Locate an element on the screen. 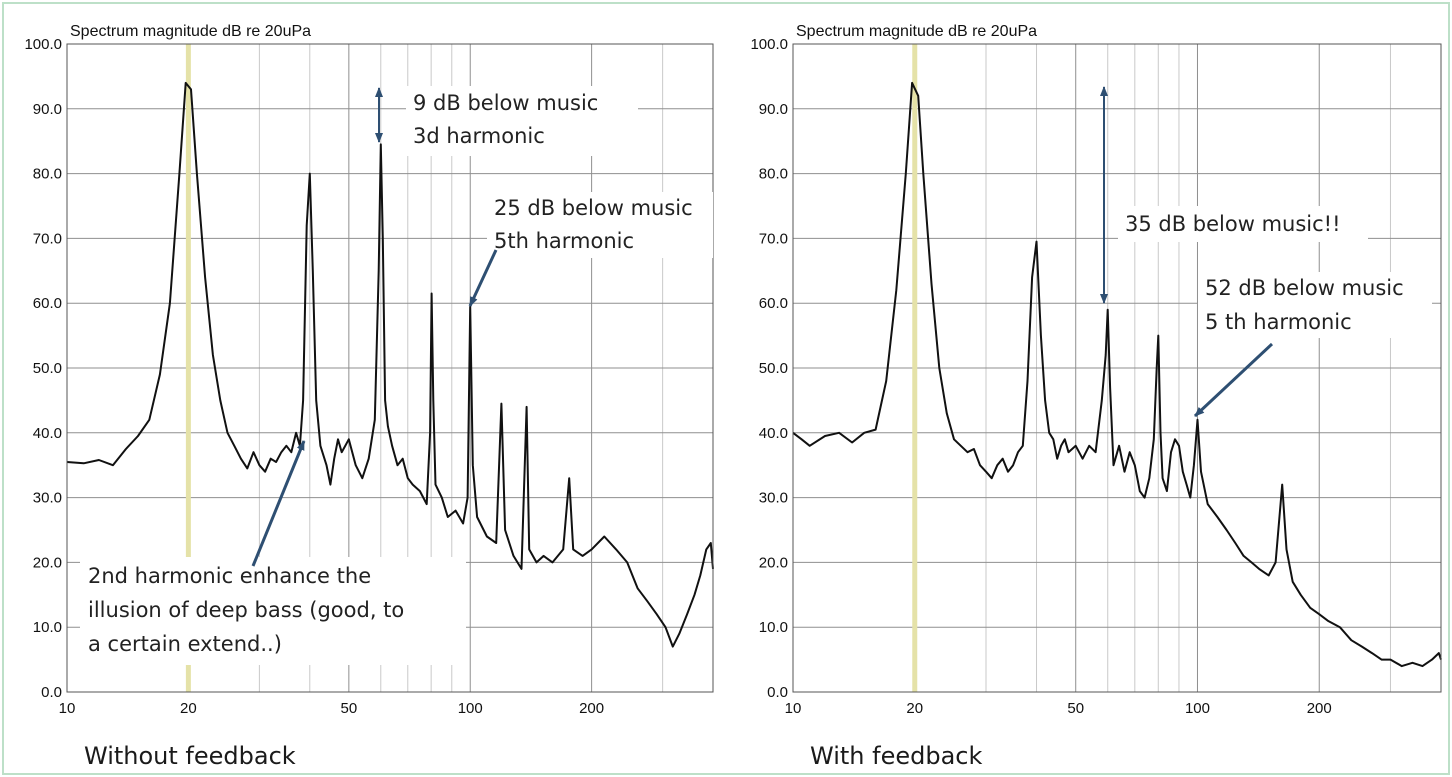 The height and width of the screenshot is (777, 1452). annotation-box-3rd is located at coordinates (522, 121).